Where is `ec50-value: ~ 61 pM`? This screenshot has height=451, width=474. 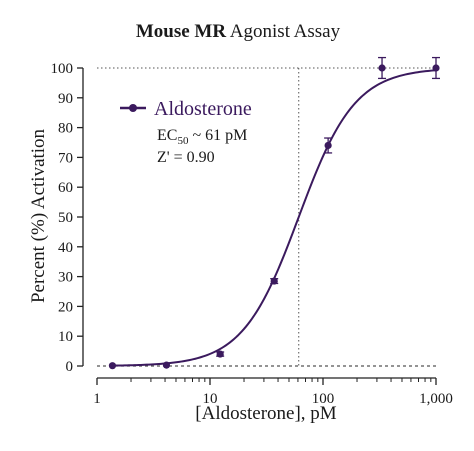 ec50-value: ~ 61 pM is located at coordinates (217, 135).